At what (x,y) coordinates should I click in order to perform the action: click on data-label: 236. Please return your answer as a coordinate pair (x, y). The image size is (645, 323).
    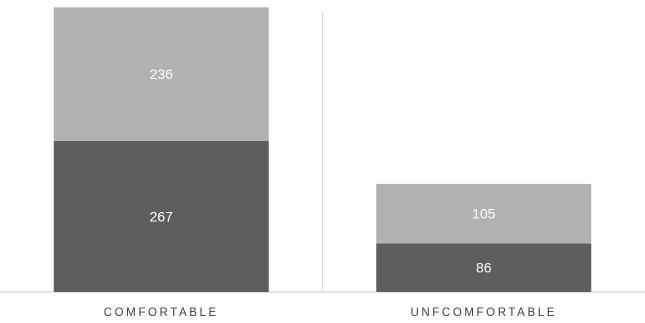
    Looking at the image, I should click on (162, 74).